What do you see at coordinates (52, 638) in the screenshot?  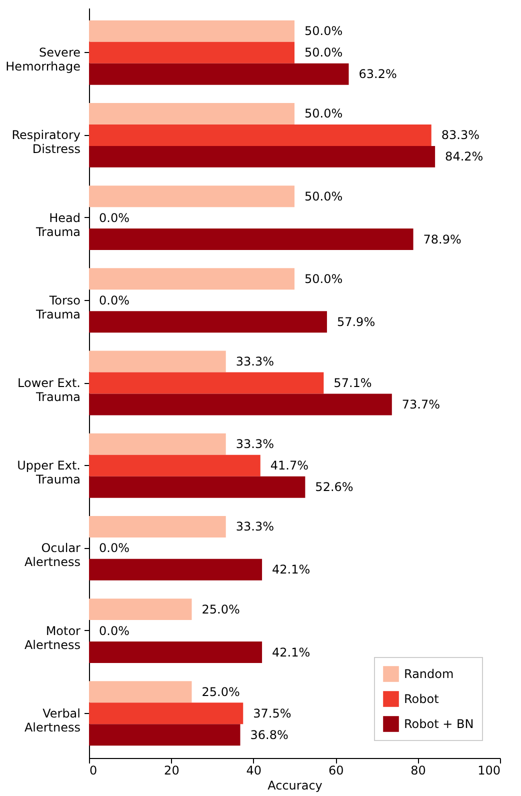 I see `y-tick-label: Motor Alertness` at bounding box center [52, 638].